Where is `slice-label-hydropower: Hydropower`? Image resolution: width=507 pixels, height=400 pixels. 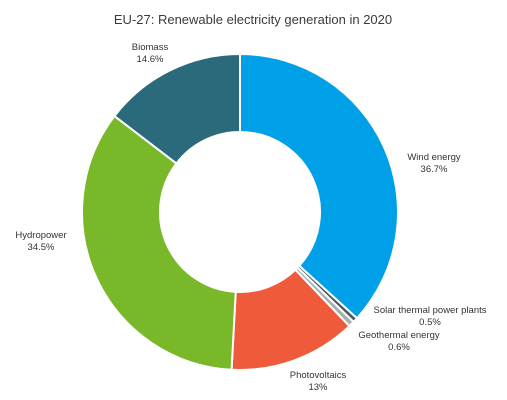
slice-label-hydropower: Hydropower is located at coordinates (40, 235).